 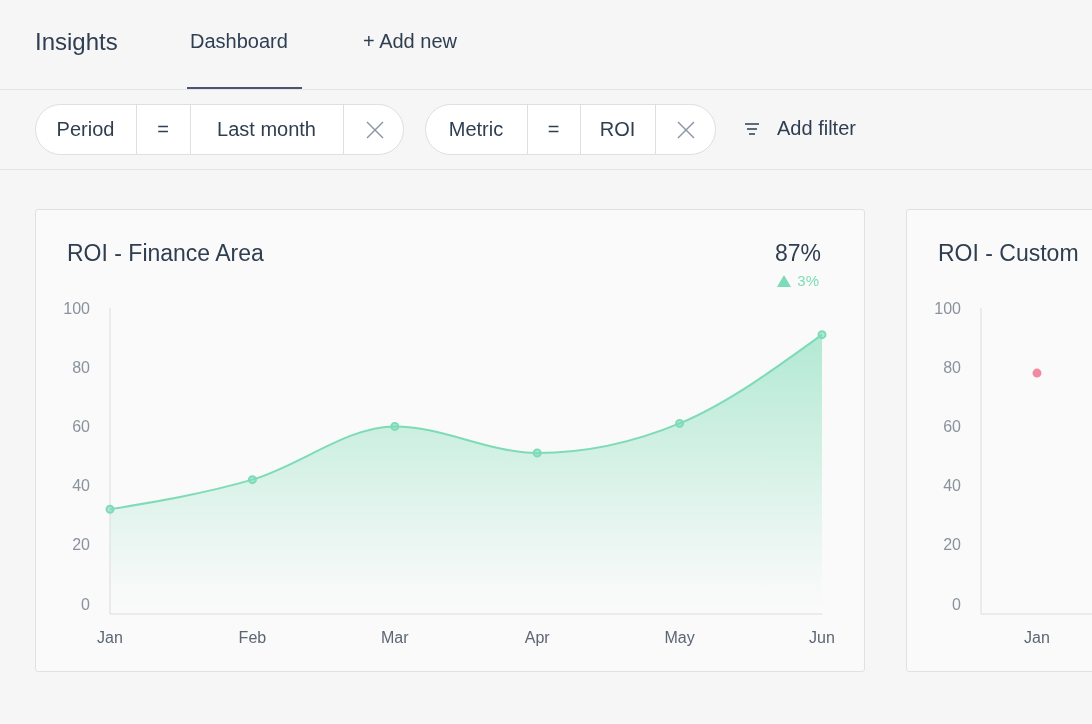 I want to click on text: ROI, so click(x=617, y=129).